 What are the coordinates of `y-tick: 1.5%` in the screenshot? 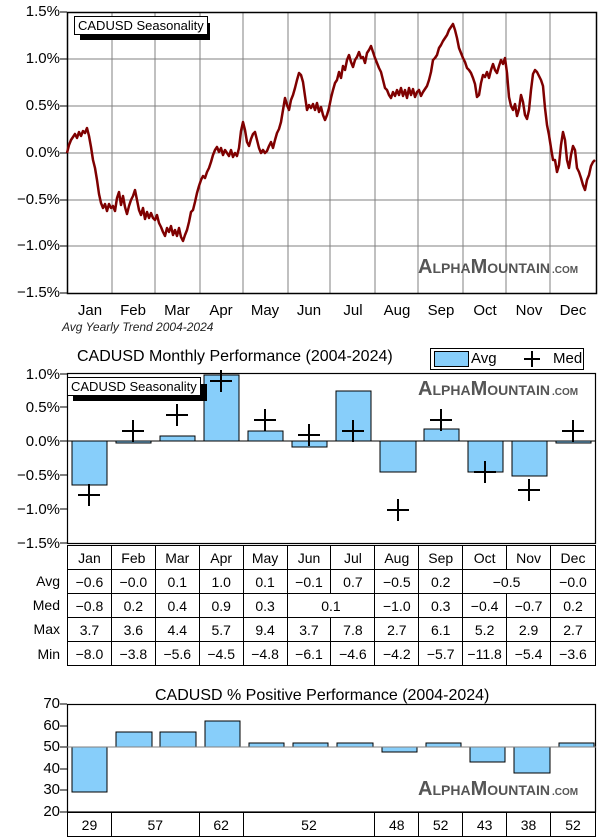 It's located at (42, 11).